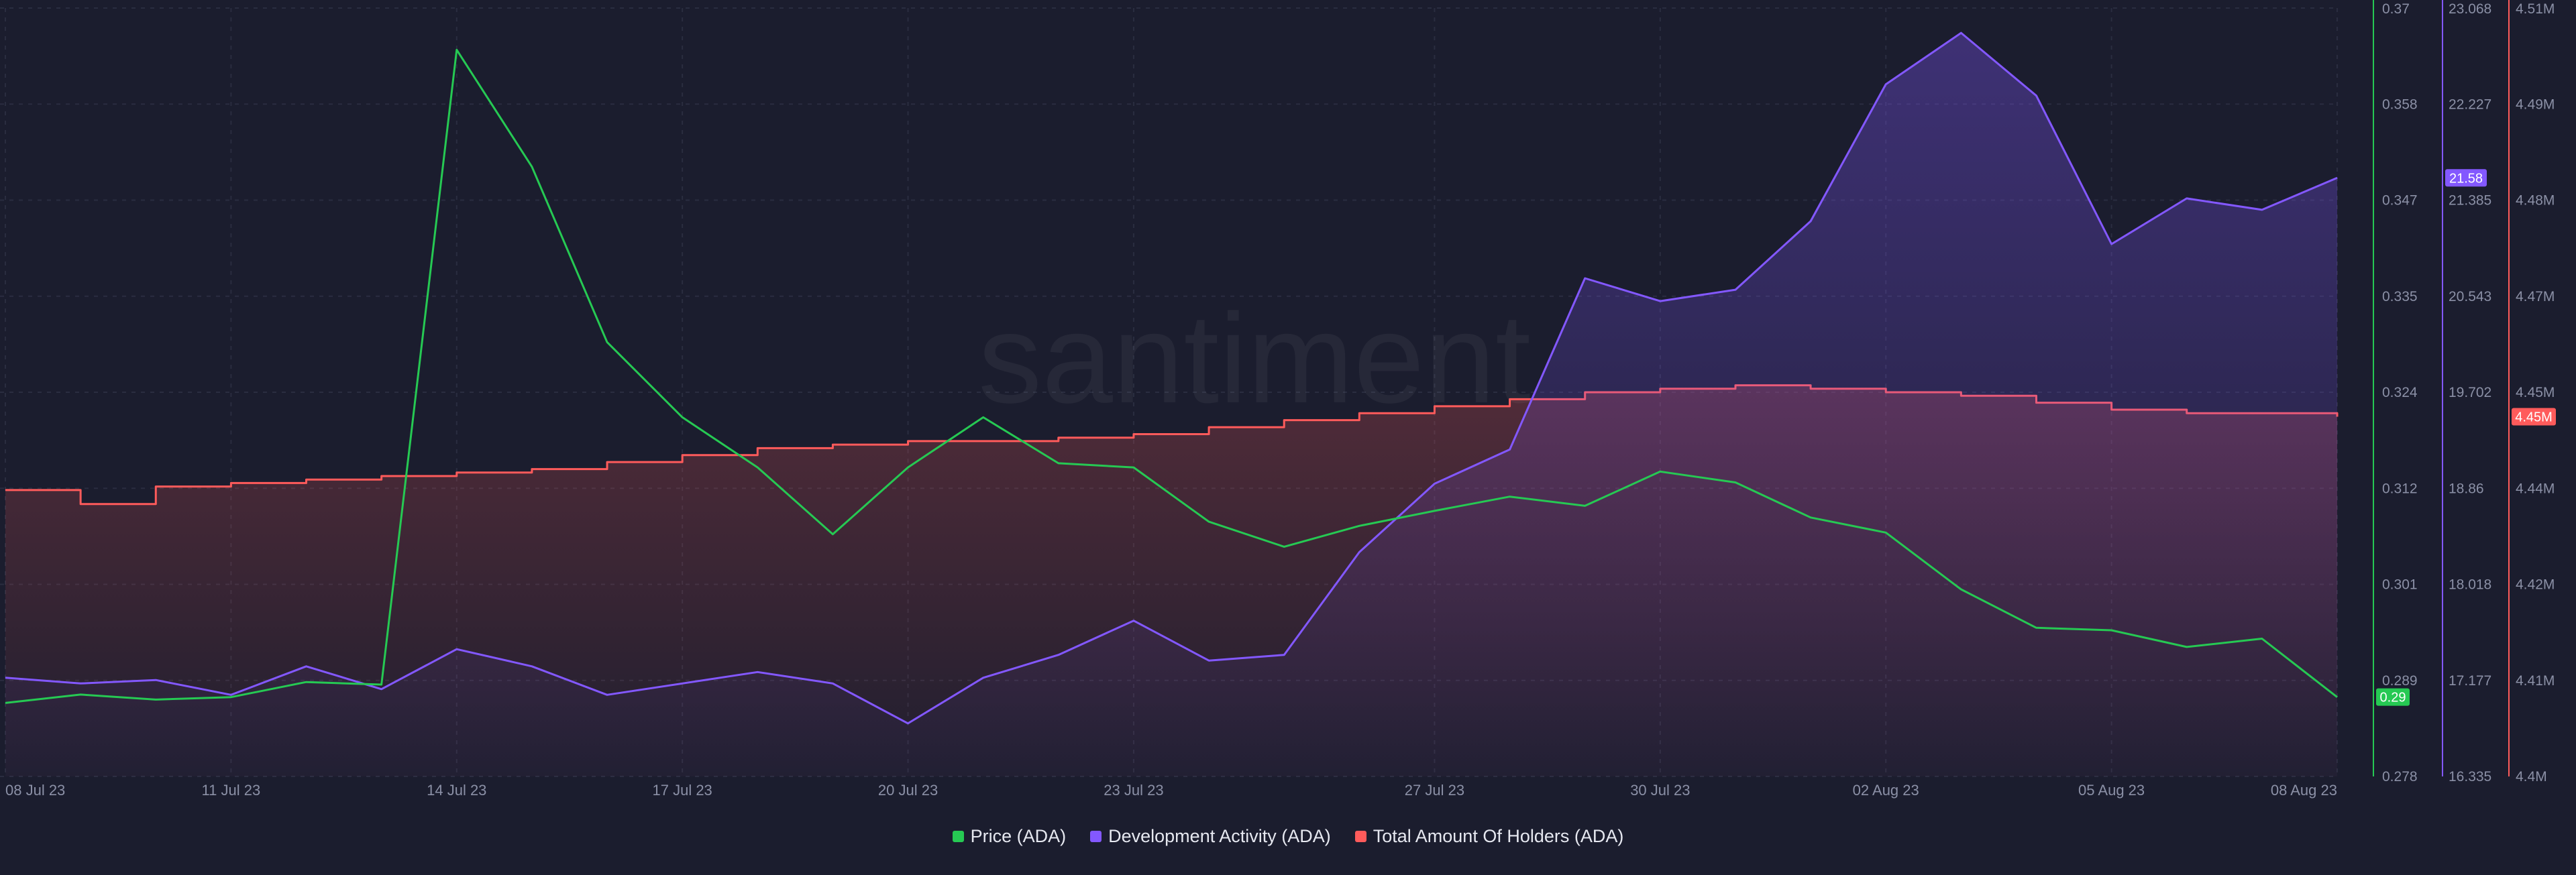 This screenshot has width=2576, height=875. What do you see at coordinates (231, 790) in the screenshot?
I see `x-tick-label: 11 Jul 23` at bounding box center [231, 790].